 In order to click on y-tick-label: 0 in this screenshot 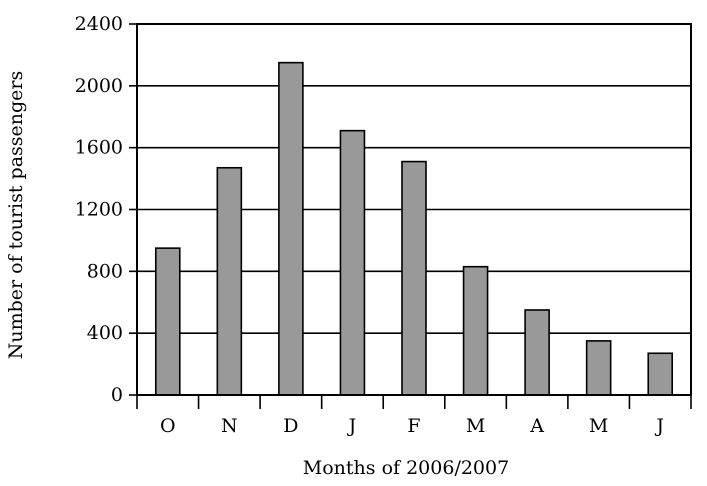, I will do `click(117, 395)`.